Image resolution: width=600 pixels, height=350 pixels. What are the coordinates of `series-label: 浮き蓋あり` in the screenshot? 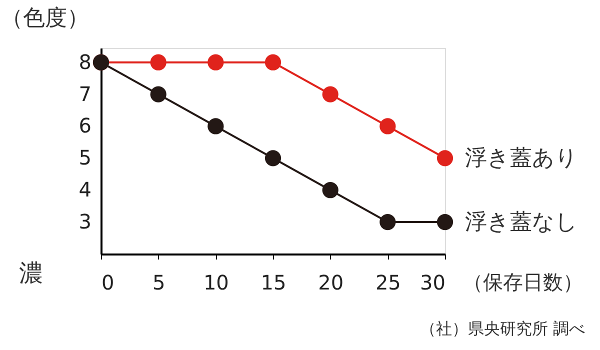 It's located at (521, 159).